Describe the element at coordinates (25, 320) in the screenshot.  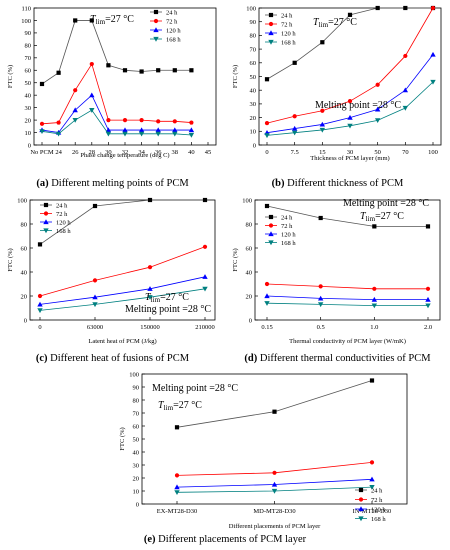
I see `chart-c-ytick-label: 0` at that location.